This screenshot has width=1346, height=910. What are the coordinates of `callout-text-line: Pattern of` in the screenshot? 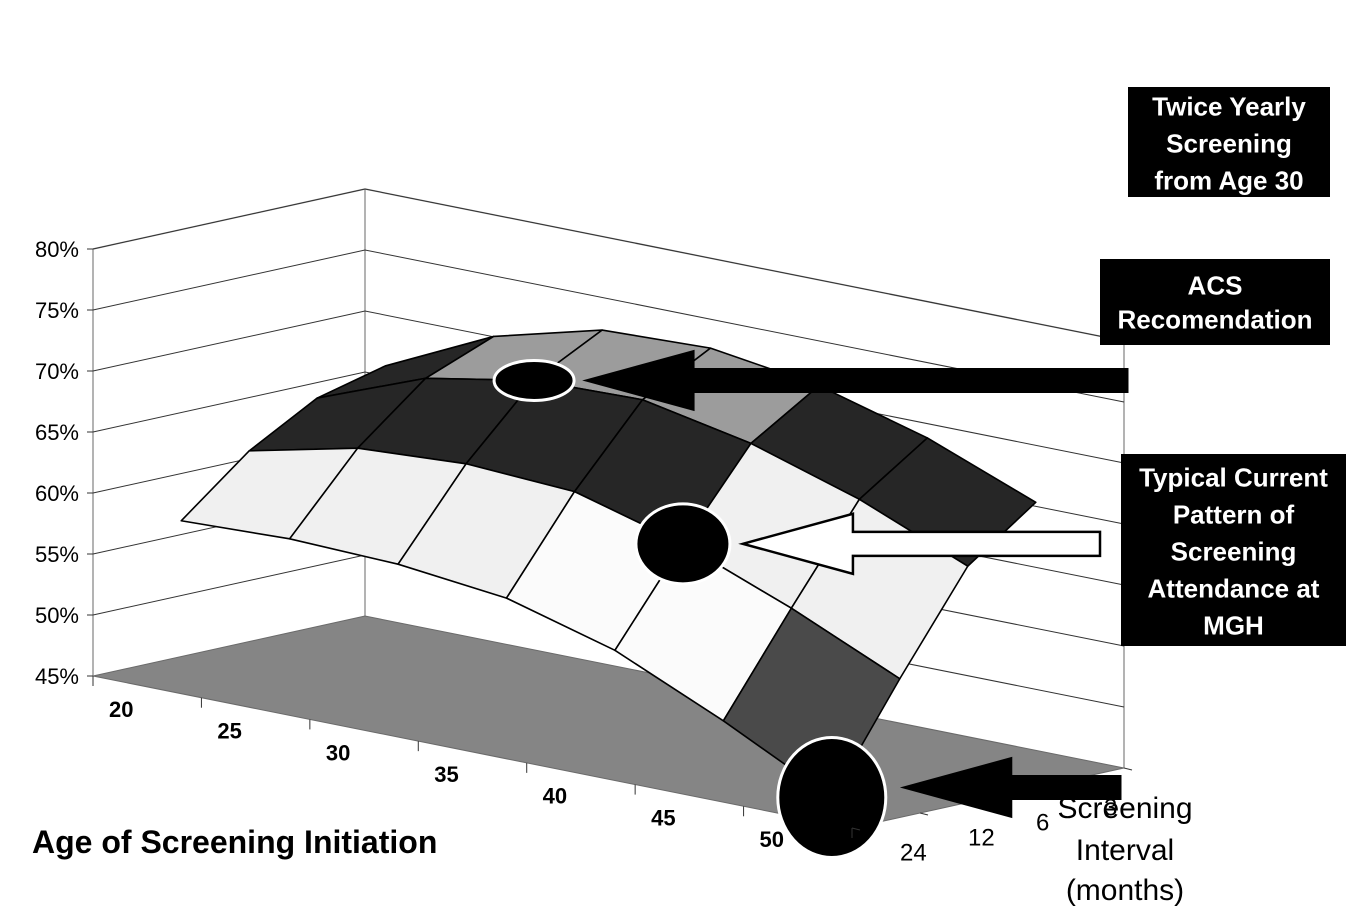 It's located at (1234, 514).